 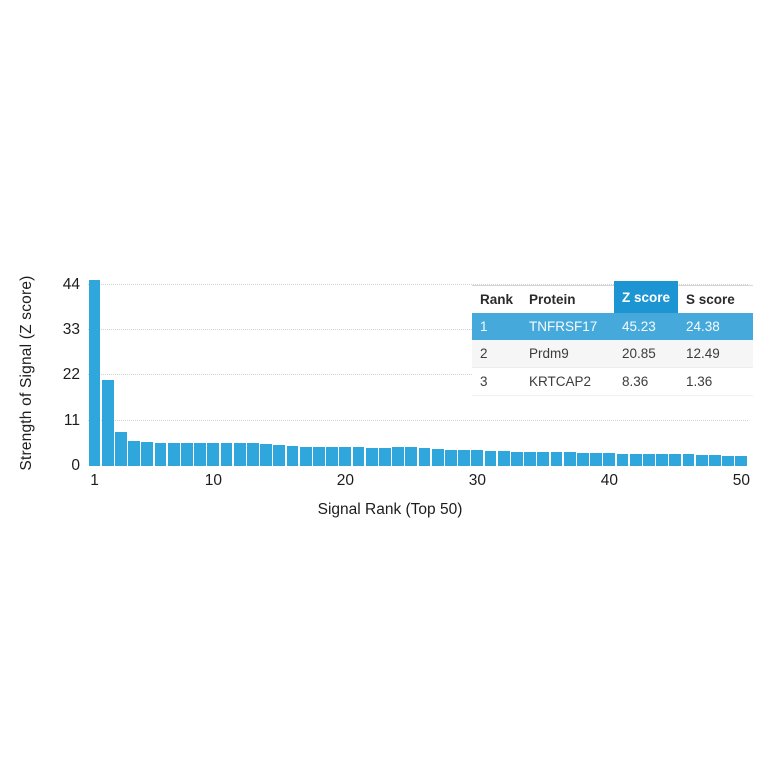 What do you see at coordinates (71, 284) in the screenshot?
I see `y-tick-label: 44` at bounding box center [71, 284].